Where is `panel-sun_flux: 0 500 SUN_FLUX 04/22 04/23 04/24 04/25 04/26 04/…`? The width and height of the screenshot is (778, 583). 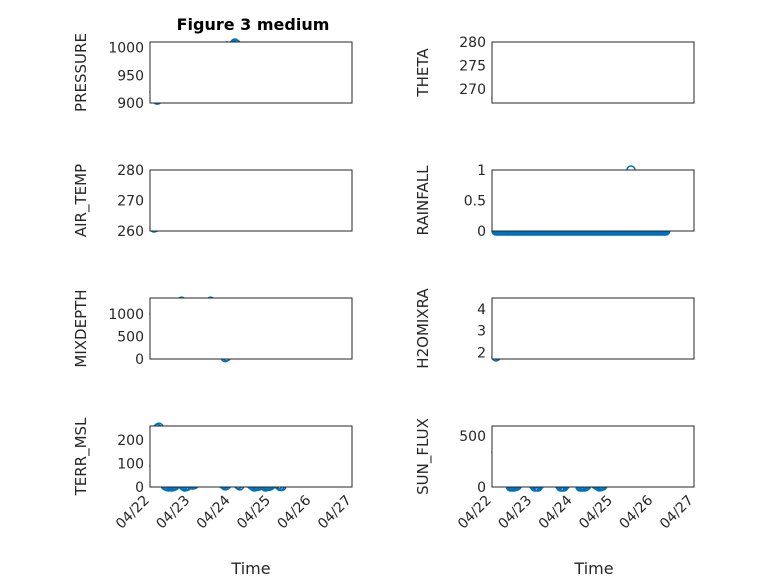 panel-sun_flux: 0 500 SUN_FLUX 04/22 04/23 04/24 04/25 04/26 04/… is located at coordinates (555, 475).